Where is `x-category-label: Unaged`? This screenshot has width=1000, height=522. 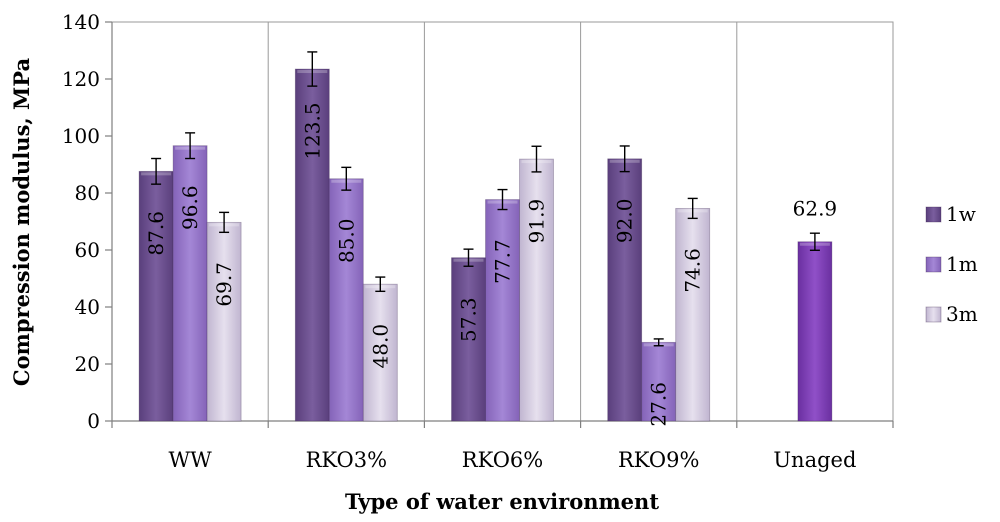
x-category-label: Unaged is located at coordinates (814, 460).